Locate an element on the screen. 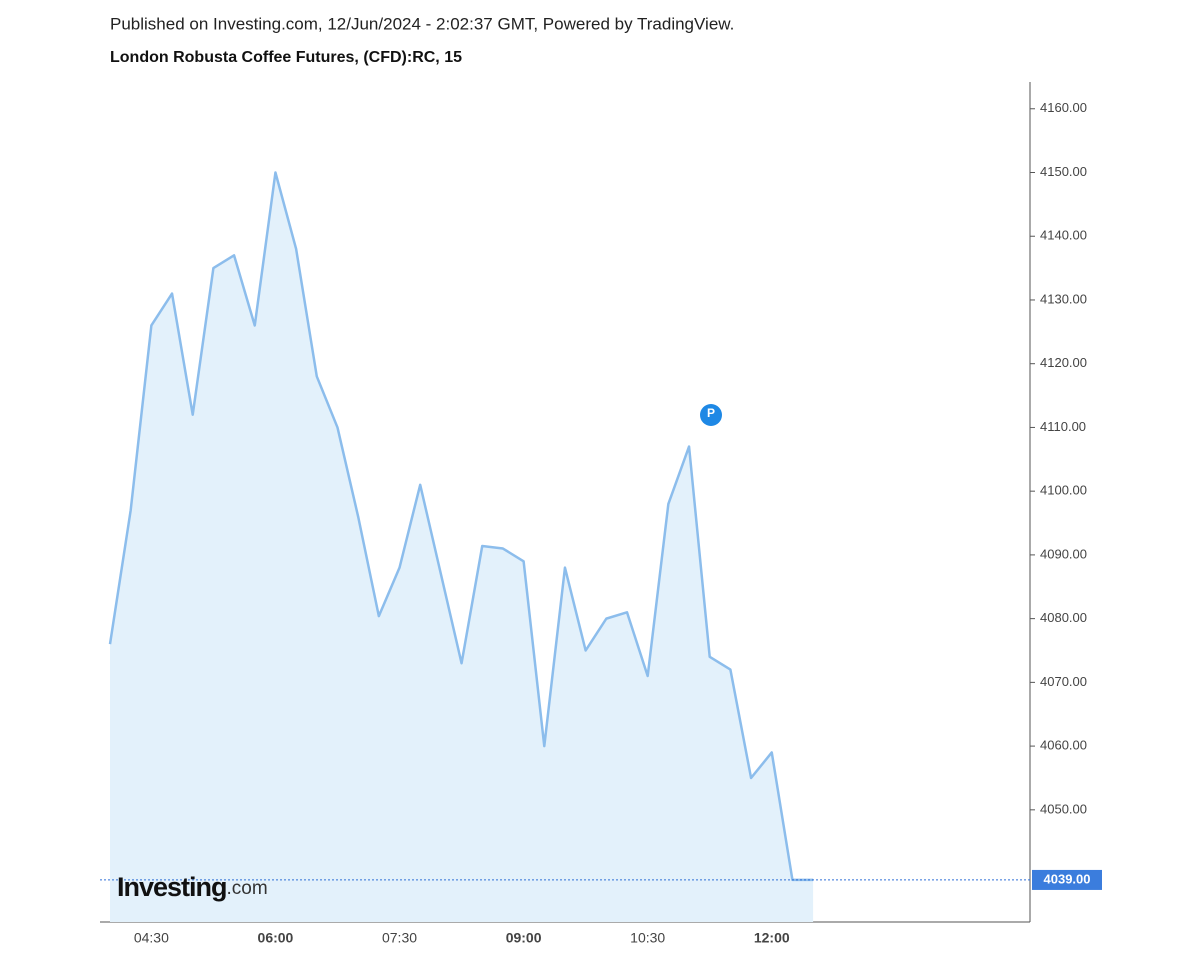  y-tick-label: 4070.00 is located at coordinates (1063, 681).